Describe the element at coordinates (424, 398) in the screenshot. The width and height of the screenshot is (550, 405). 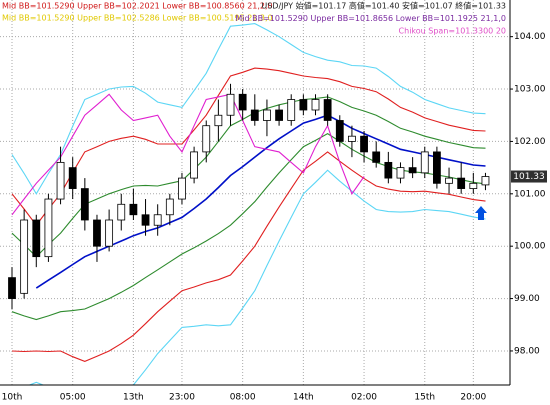
I see `x-tick-label: 15th` at that location.